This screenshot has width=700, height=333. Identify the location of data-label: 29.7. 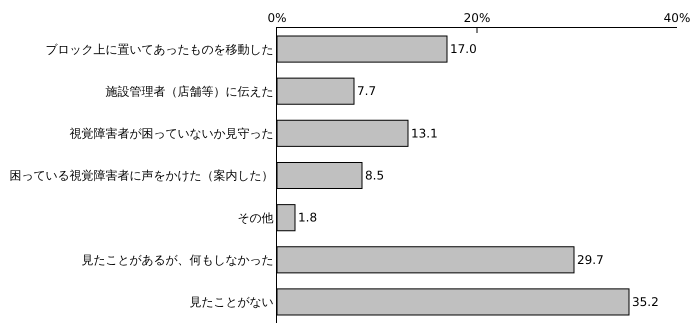
(590, 259).